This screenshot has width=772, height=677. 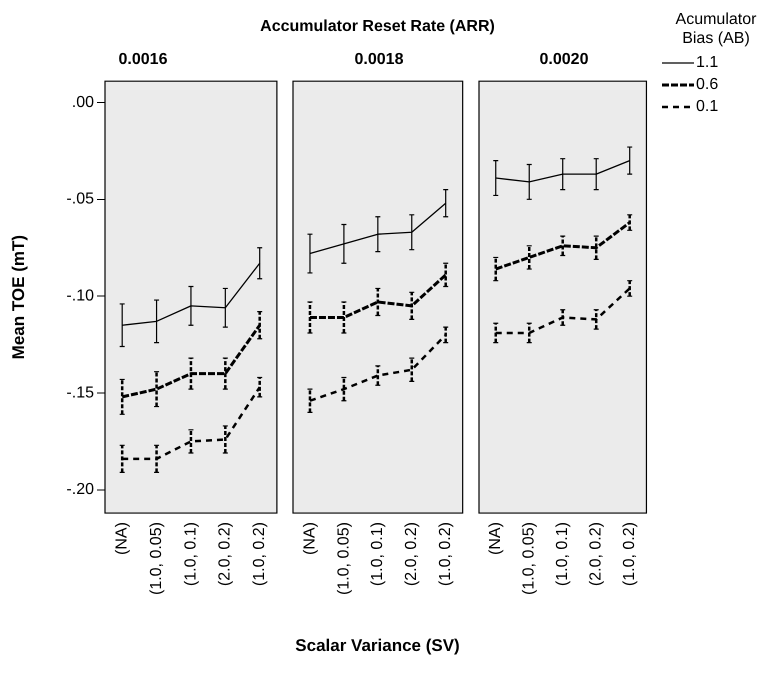 I want to click on chart-title: 0.0018, so click(x=379, y=59).